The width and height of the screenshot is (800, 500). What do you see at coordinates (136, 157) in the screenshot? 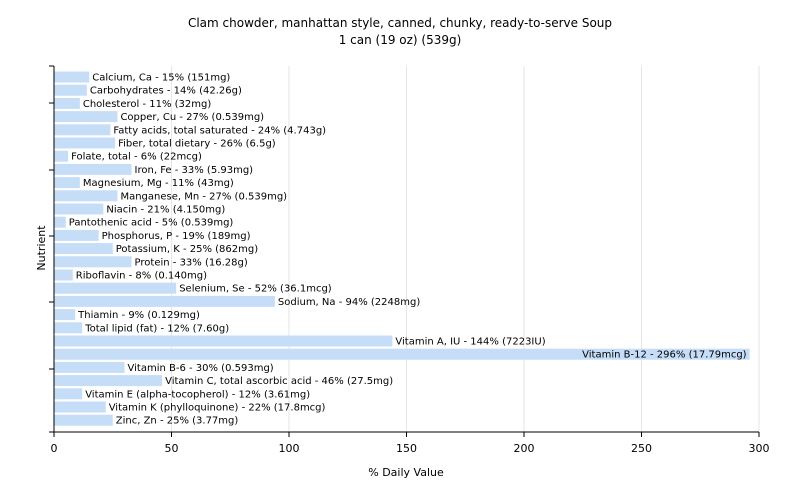
I see `bar-label: Folate, total - 6% (22mcg)` at bounding box center [136, 157].